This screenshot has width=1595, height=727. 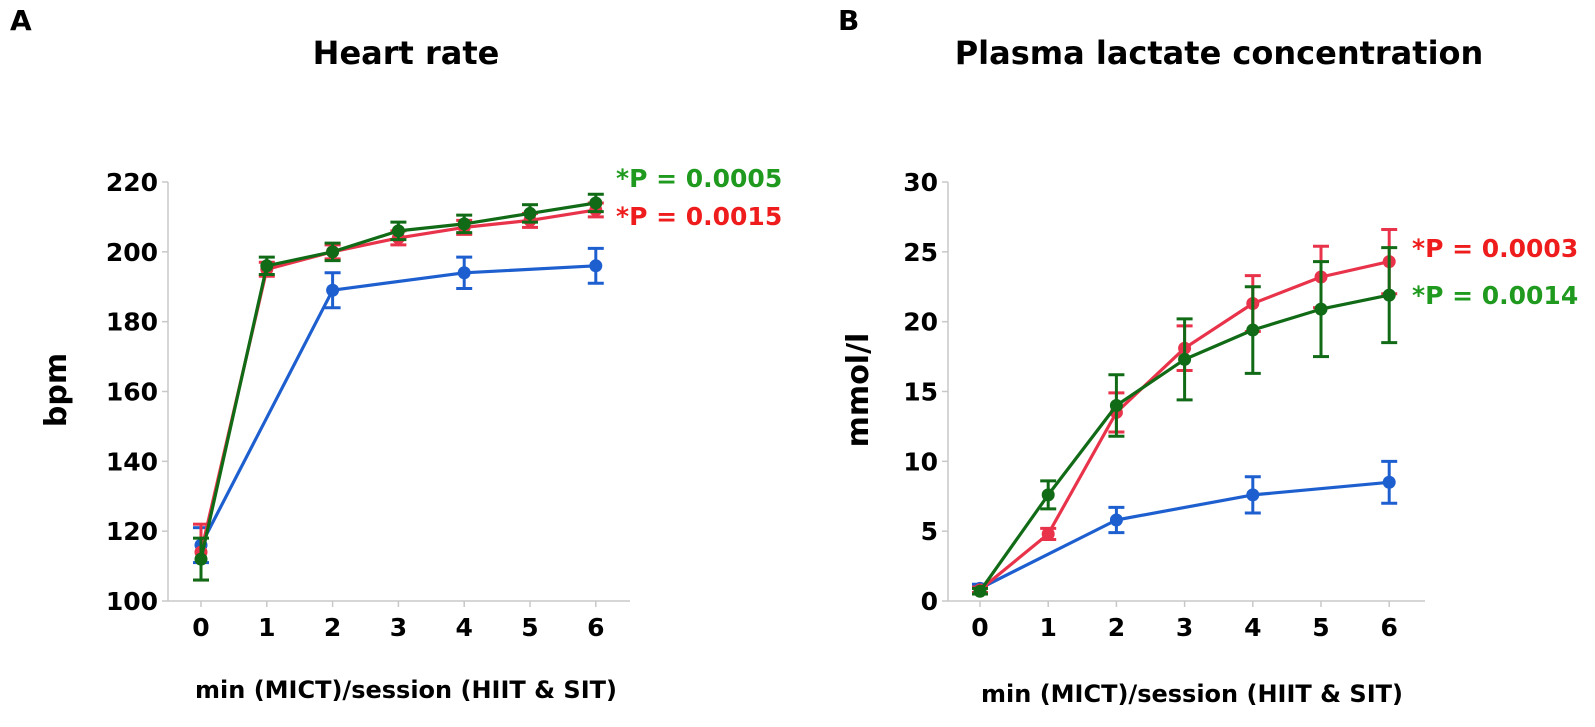 What do you see at coordinates (332, 627) in the screenshot?
I see `heart-rate-x-tick-label: 2` at bounding box center [332, 627].